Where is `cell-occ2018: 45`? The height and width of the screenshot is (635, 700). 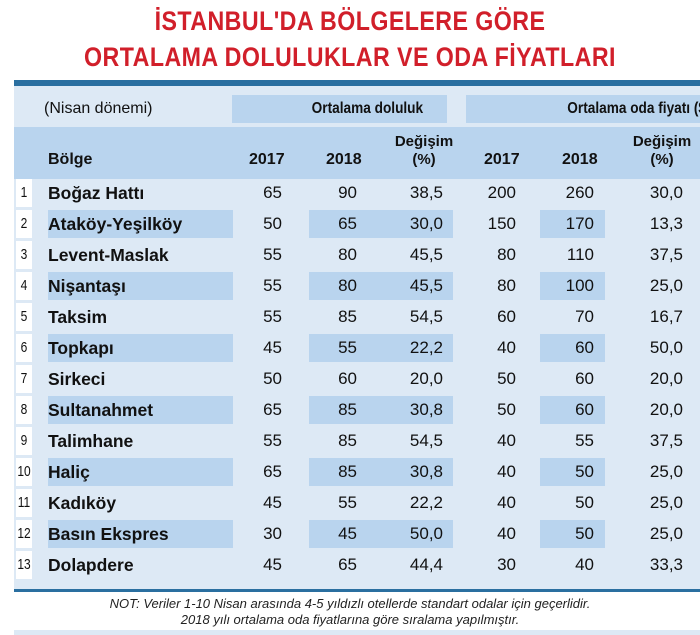 cell-occ2018: 45 is located at coordinates (347, 533).